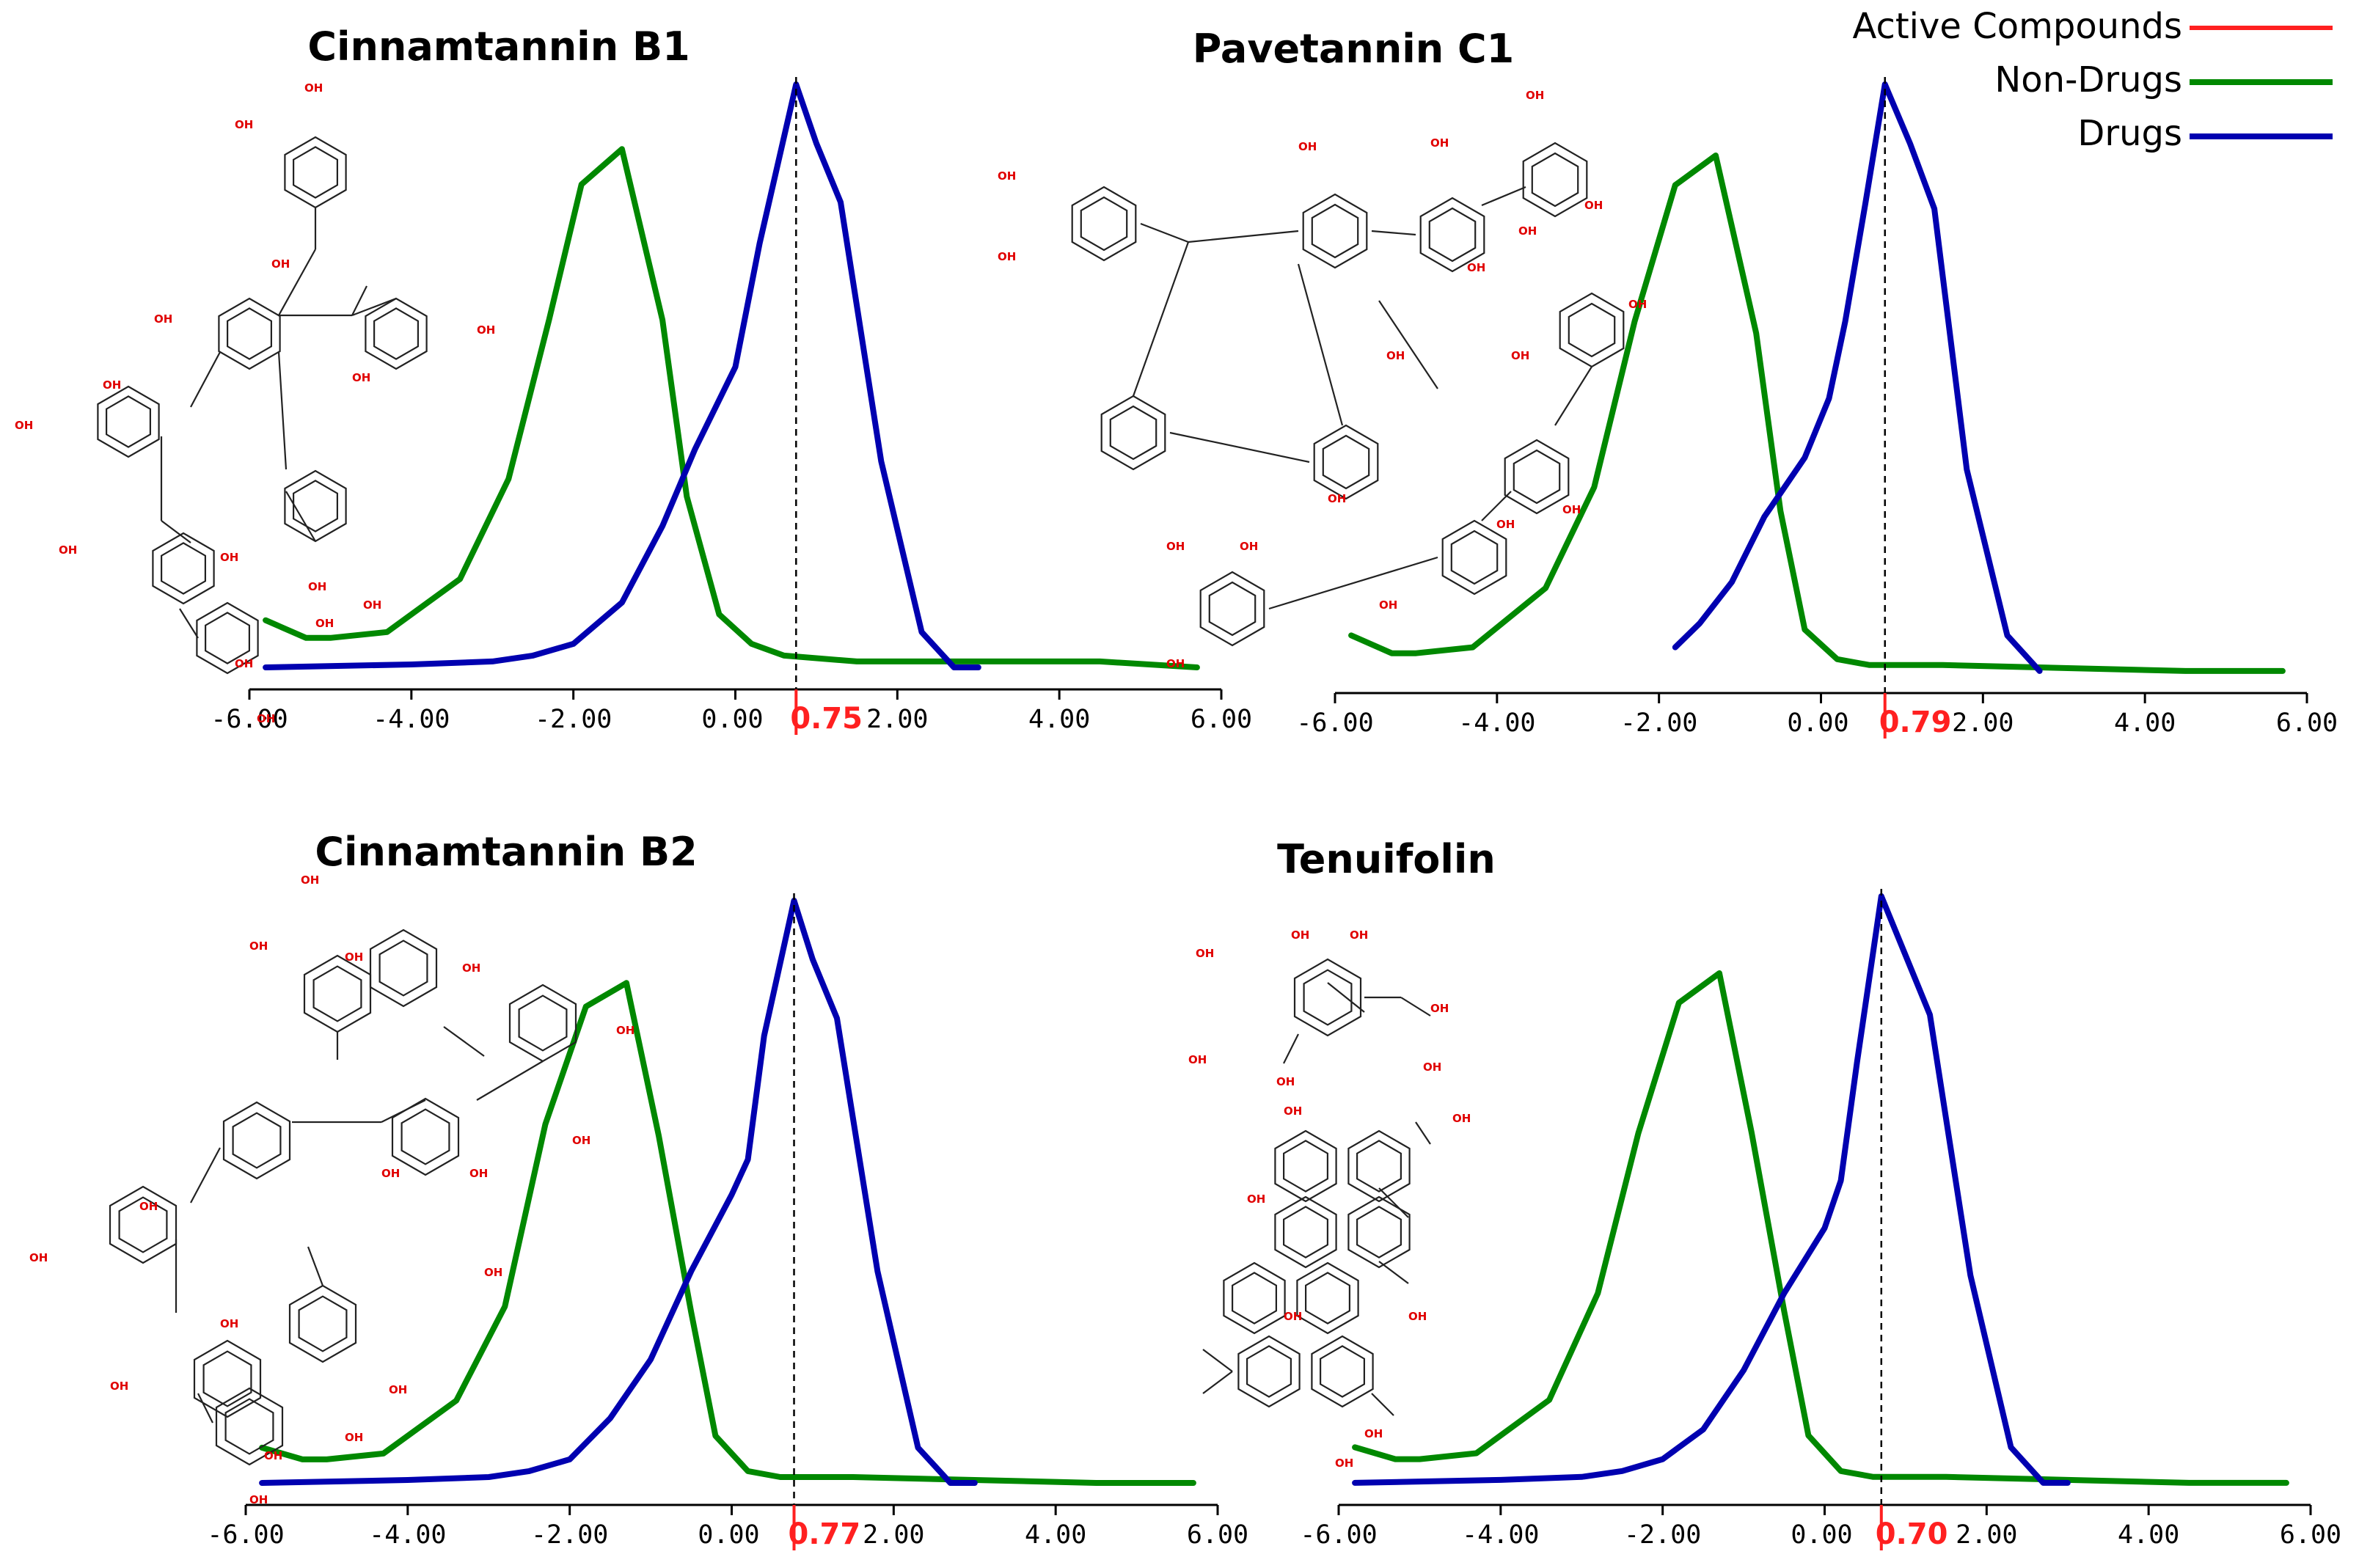 Image resolution: width=2370 pixels, height=1568 pixels. I want to click on legend-label-non-drugs: Non-Drugs, so click(2088, 79).